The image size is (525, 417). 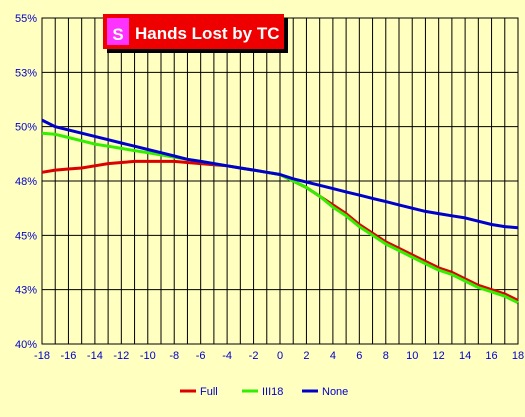 What do you see at coordinates (26, 236) in the screenshot?
I see `y-tick-label: 45%` at bounding box center [26, 236].